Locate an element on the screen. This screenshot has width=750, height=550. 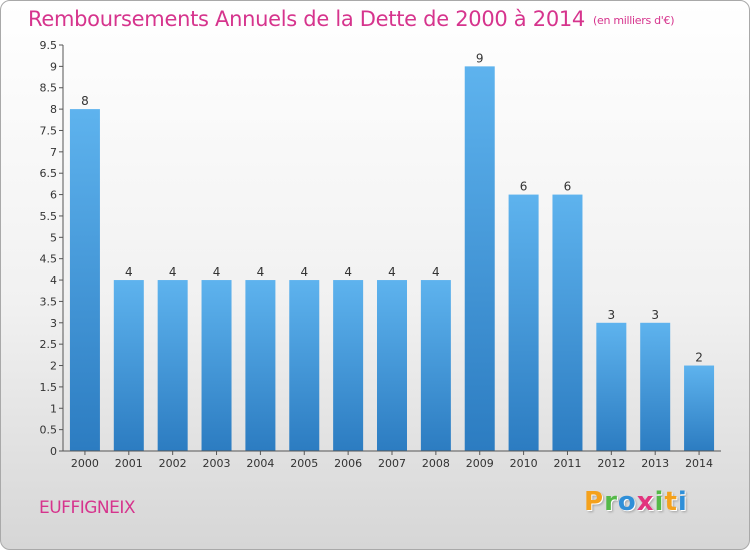
y-tick-label: 8 is located at coordinates (53, 109).